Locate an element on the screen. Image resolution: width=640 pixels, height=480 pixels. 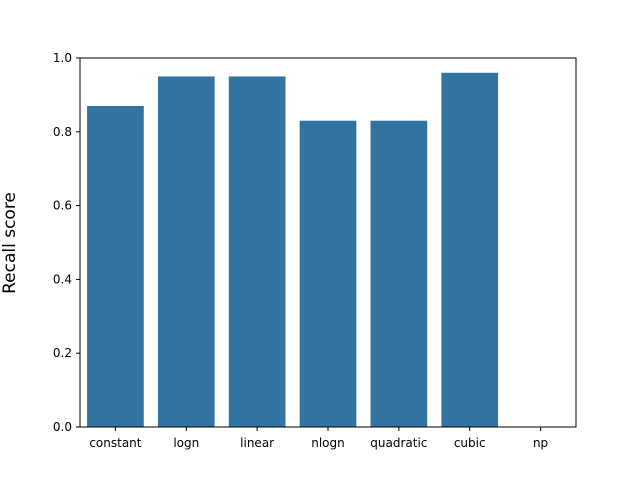
y-tick-label: 0.2 is located at coordinates (62, 353).